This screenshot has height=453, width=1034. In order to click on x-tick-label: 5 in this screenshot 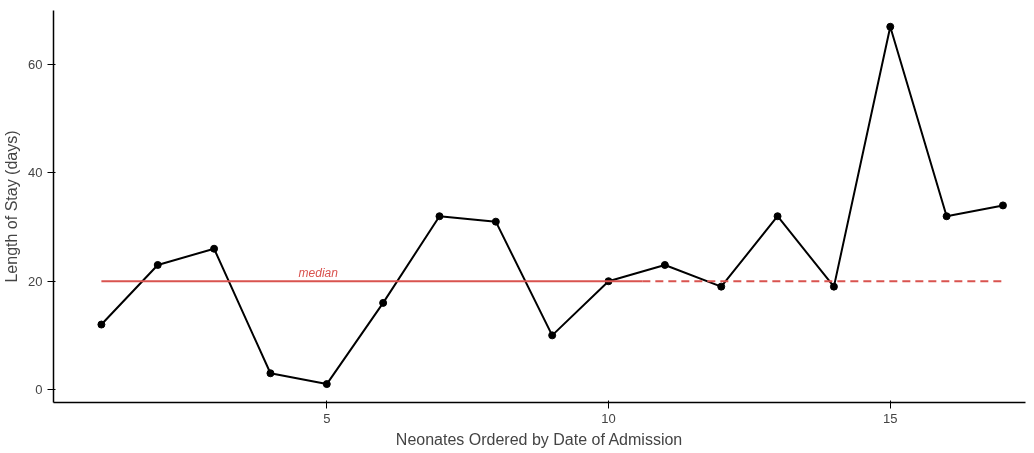, I will do `click(327, 418)`.